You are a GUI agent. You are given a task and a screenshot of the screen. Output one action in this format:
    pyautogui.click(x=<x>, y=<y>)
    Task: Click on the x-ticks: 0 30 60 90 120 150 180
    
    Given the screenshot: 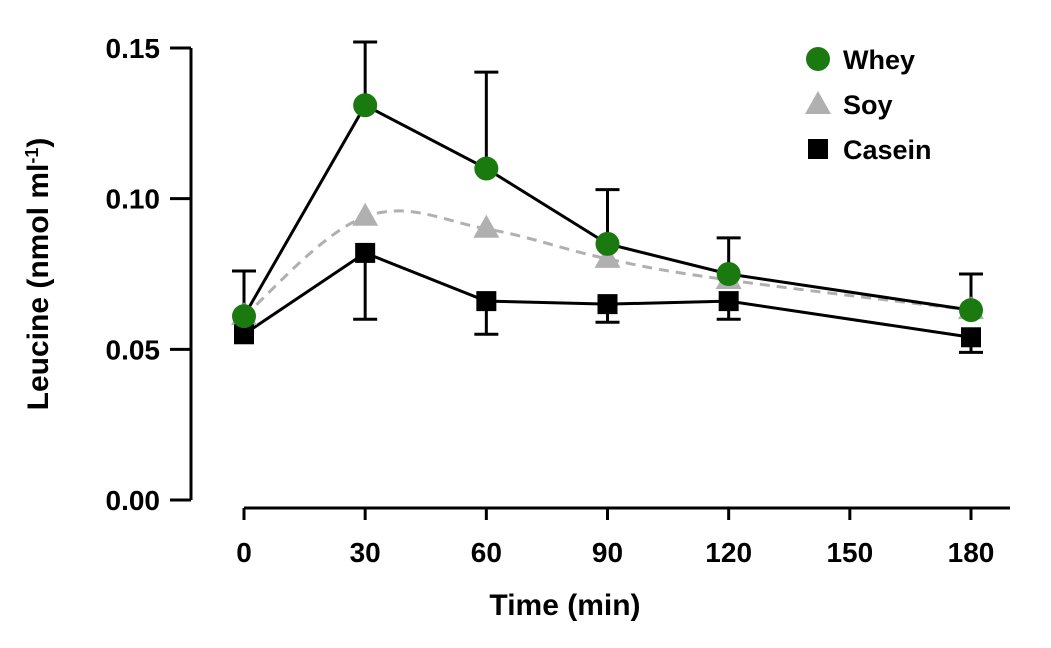 What is the action you would take?
    pyautogui.click(x=615, y=538)
    